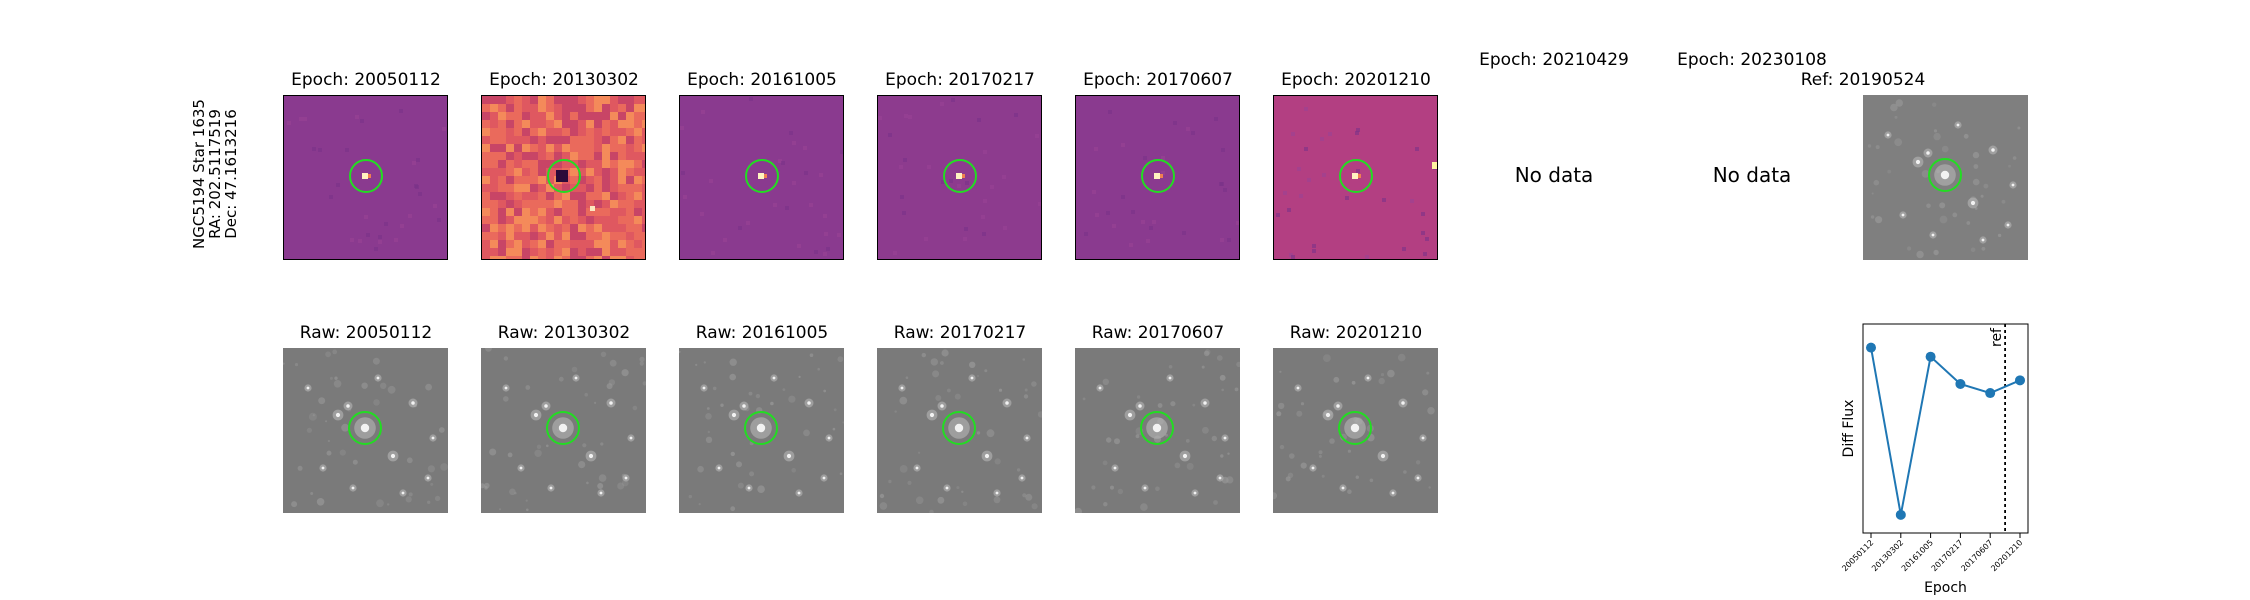  Describe the element at coordinates (1356, 333) in the screenshot. I see `raw-title-6: Raw: 20201210` at that location.